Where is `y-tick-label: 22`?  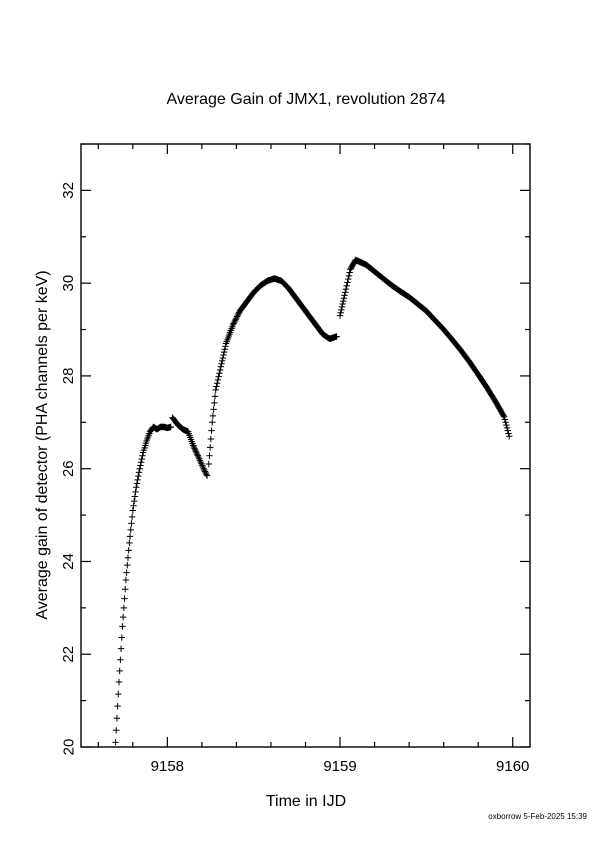
y-tick-label: 22 is located at coordinates (68, 654).